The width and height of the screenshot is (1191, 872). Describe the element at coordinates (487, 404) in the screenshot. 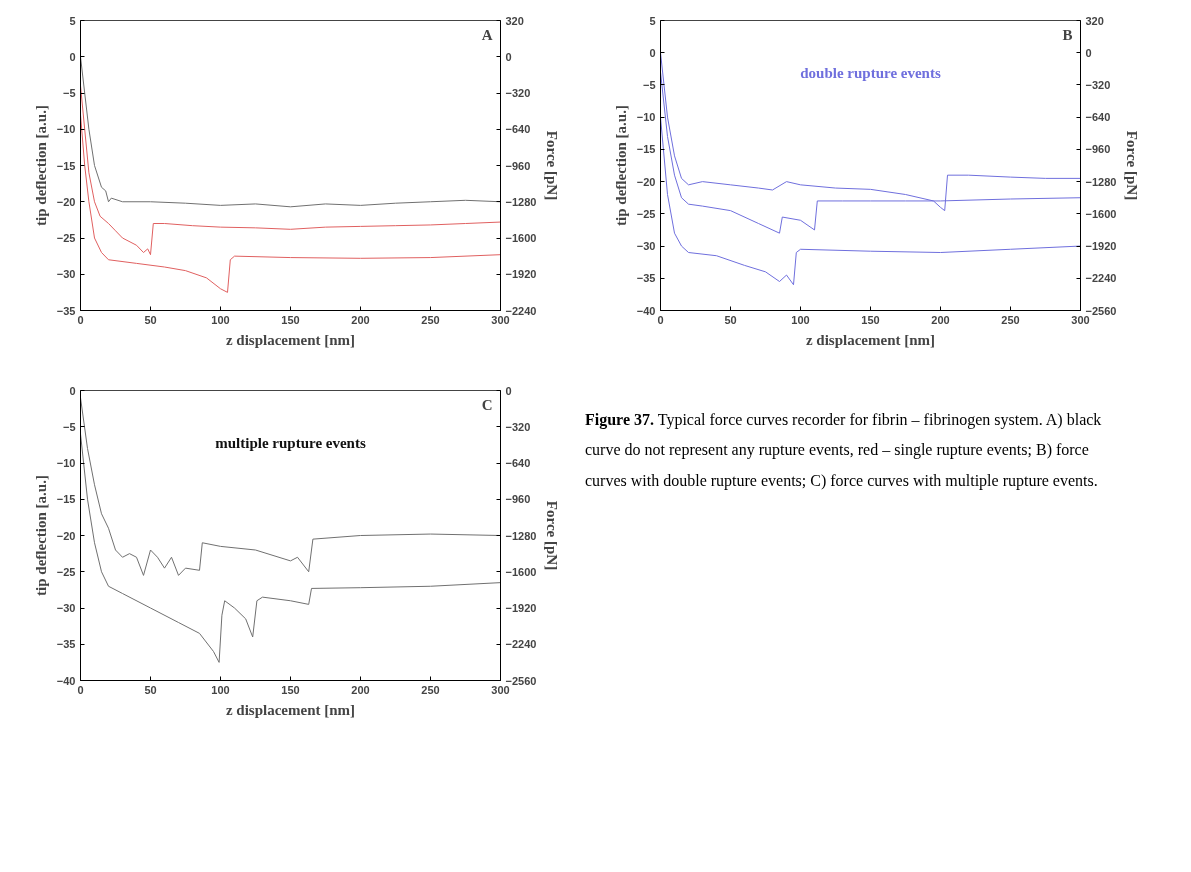

I see `annotation: C` at that location.